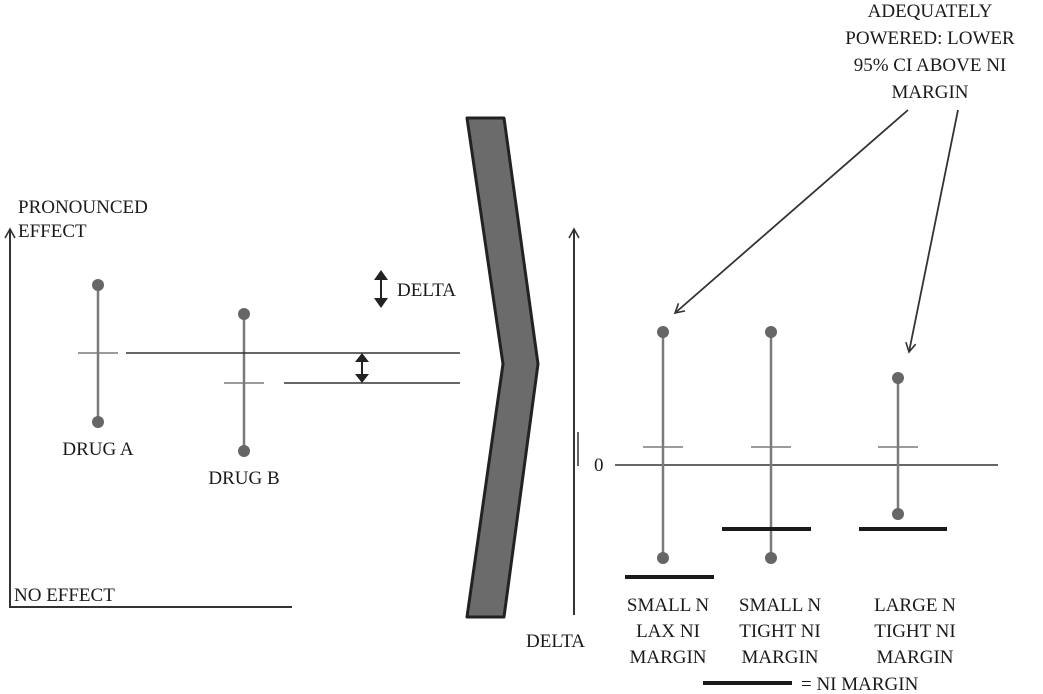 The height and width of the screenshot is (694, 1043). What do you see at coordinates (244, 382) in the screenshot?
I see `drug-b-interval` at bounding box center [244, 382].